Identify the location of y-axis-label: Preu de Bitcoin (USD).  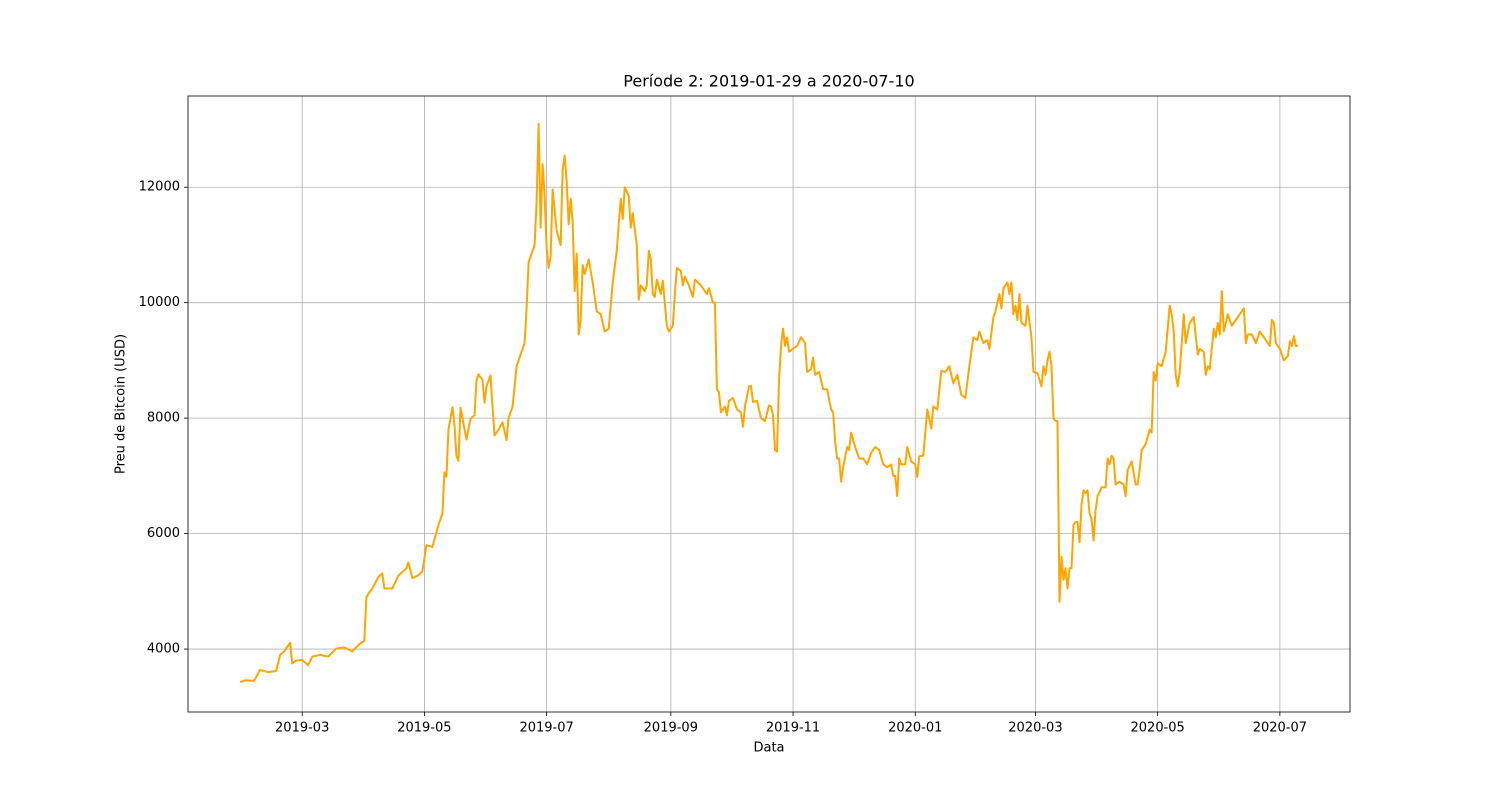
(121, 404).